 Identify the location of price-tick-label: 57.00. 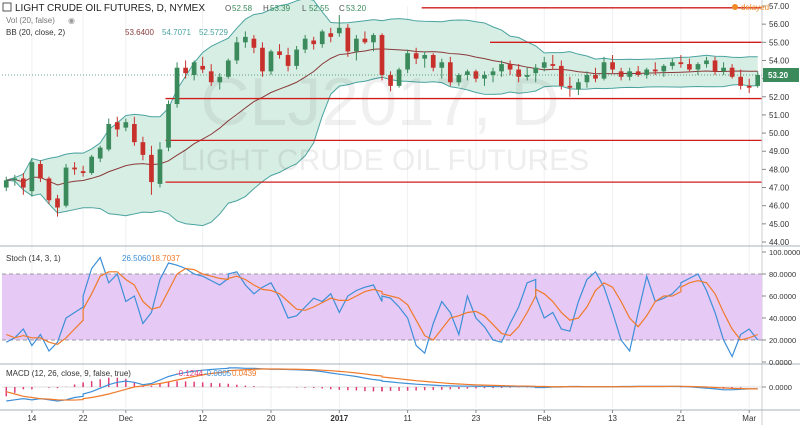
(779, 6).